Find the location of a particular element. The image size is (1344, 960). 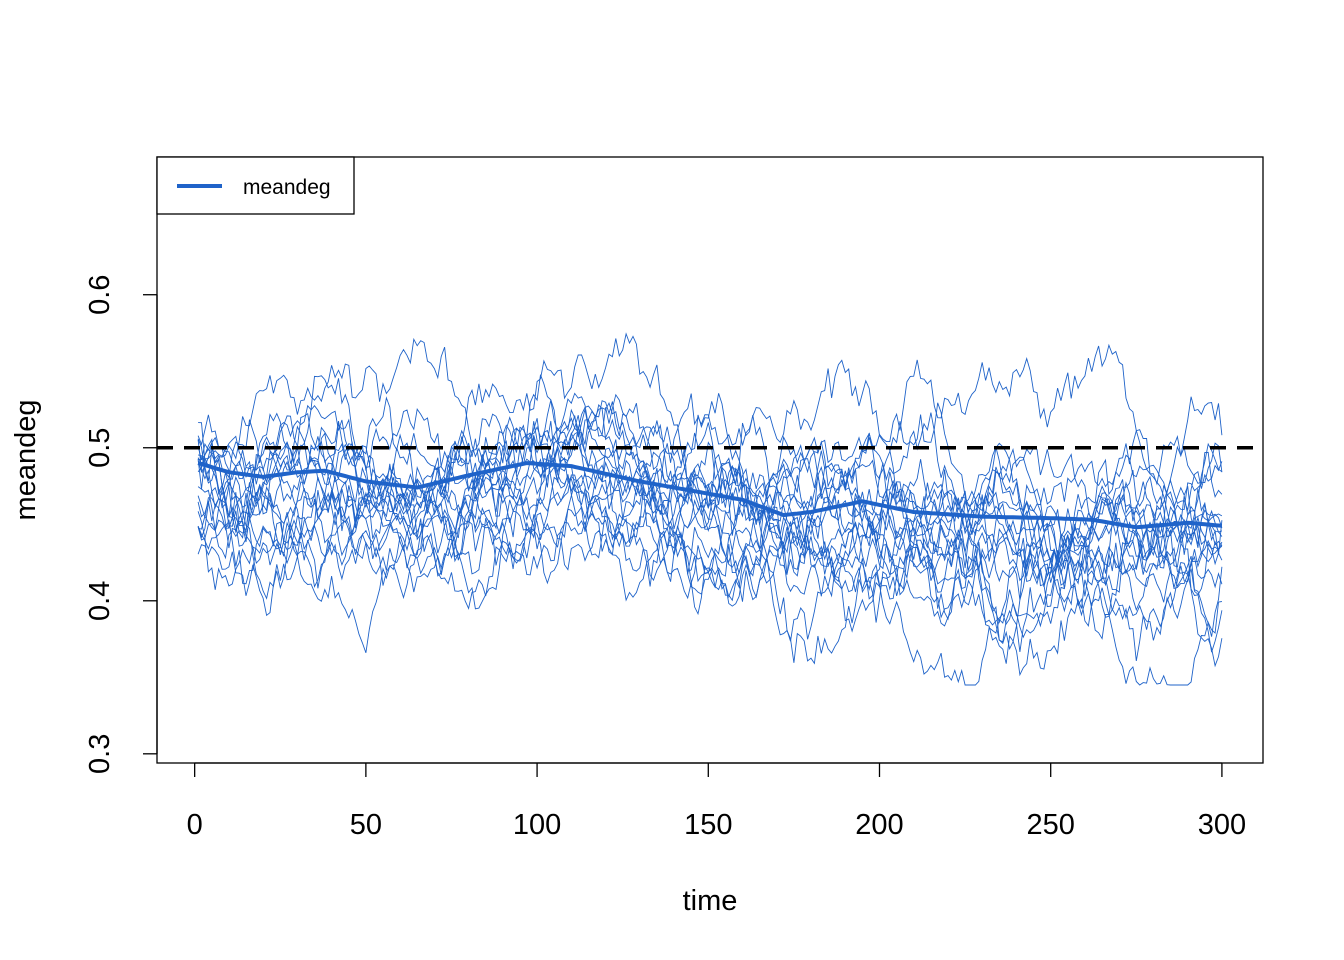

y-tick-label: 0.4 is located at coordinates (100, 601).